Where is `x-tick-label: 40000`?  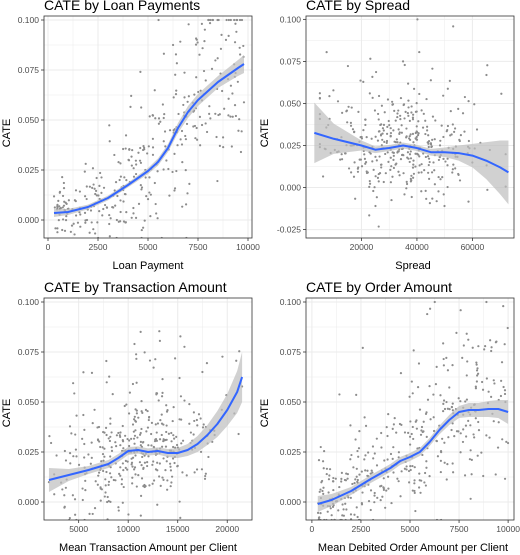
x-tick-label: 40000 is located at coordinates (417, 247).